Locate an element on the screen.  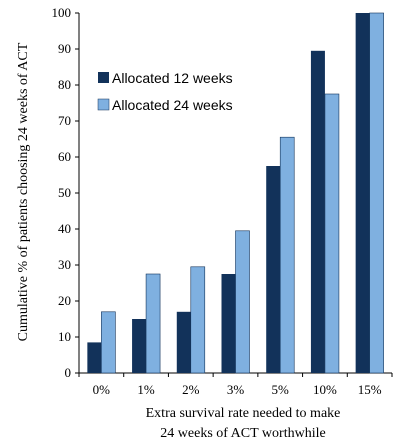
x-axis: 0% 1% 2% 3% 5% 10% 15% is located at coordinates (235, 384).